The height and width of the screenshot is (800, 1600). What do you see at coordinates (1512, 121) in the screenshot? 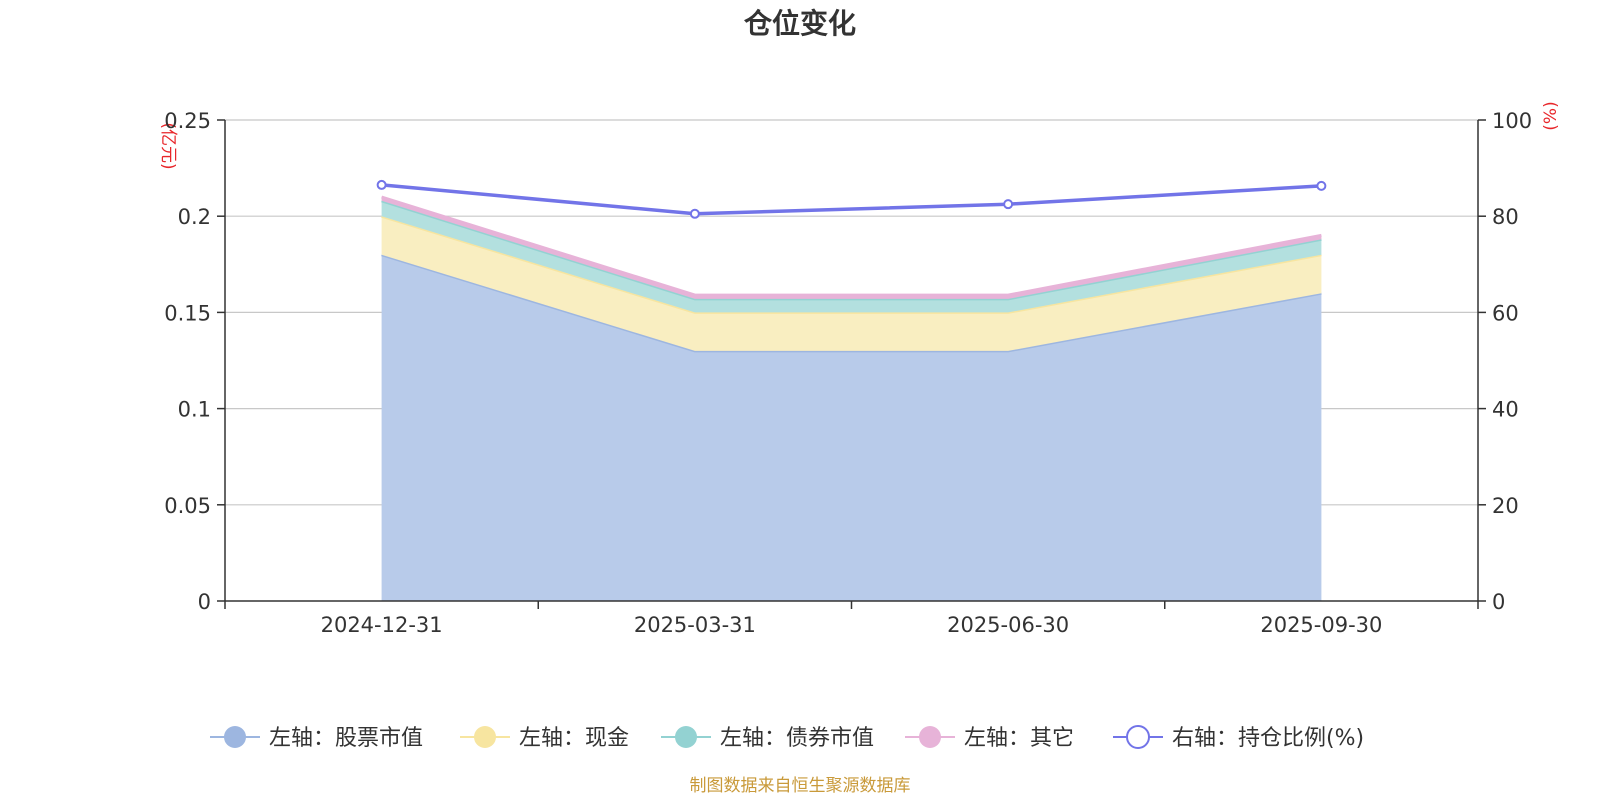
I see `right-axis-tick-label: 100` at bounding box center [1512, 121].